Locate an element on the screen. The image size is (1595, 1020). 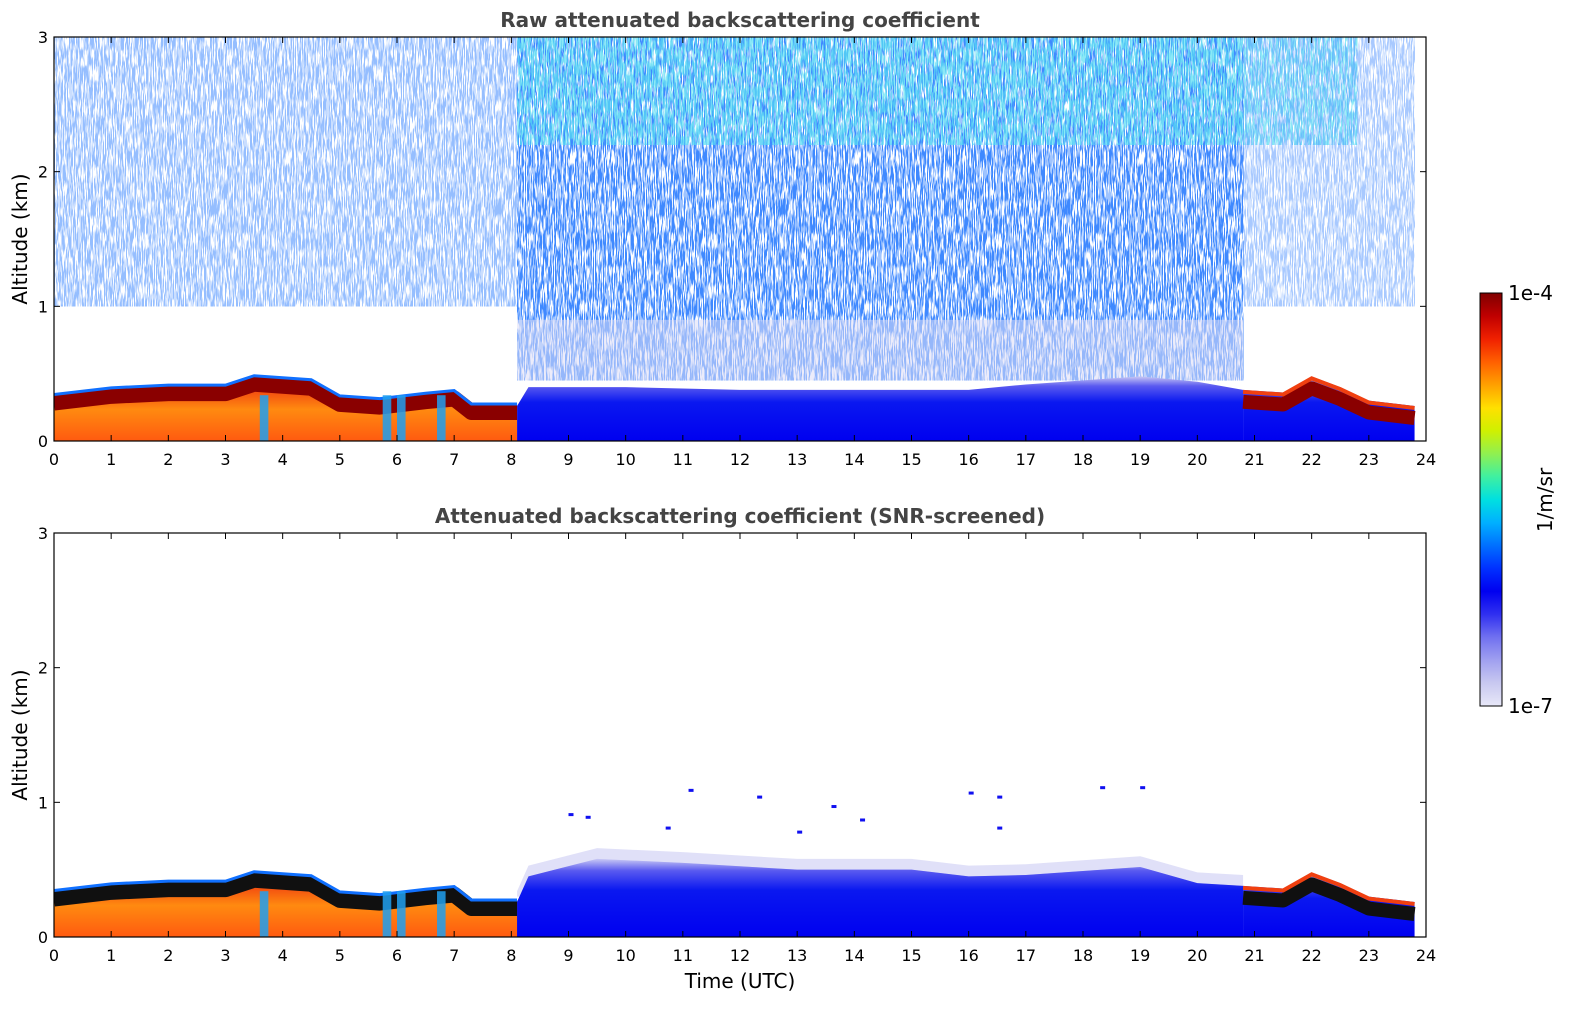
boundary-layer-low-core is located at coordinates (880, 897).